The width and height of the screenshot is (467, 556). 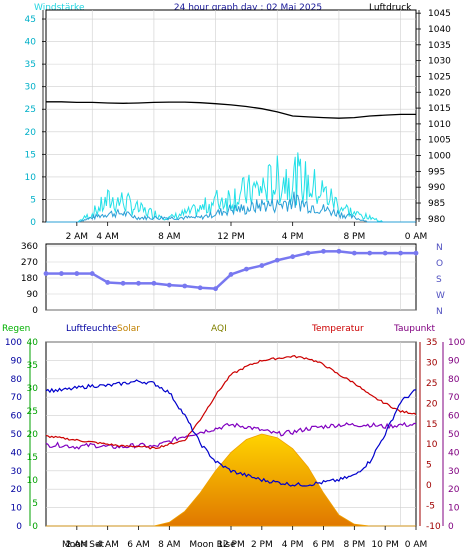 I want to click on dewpoint-line, so click(x=231, y=435).